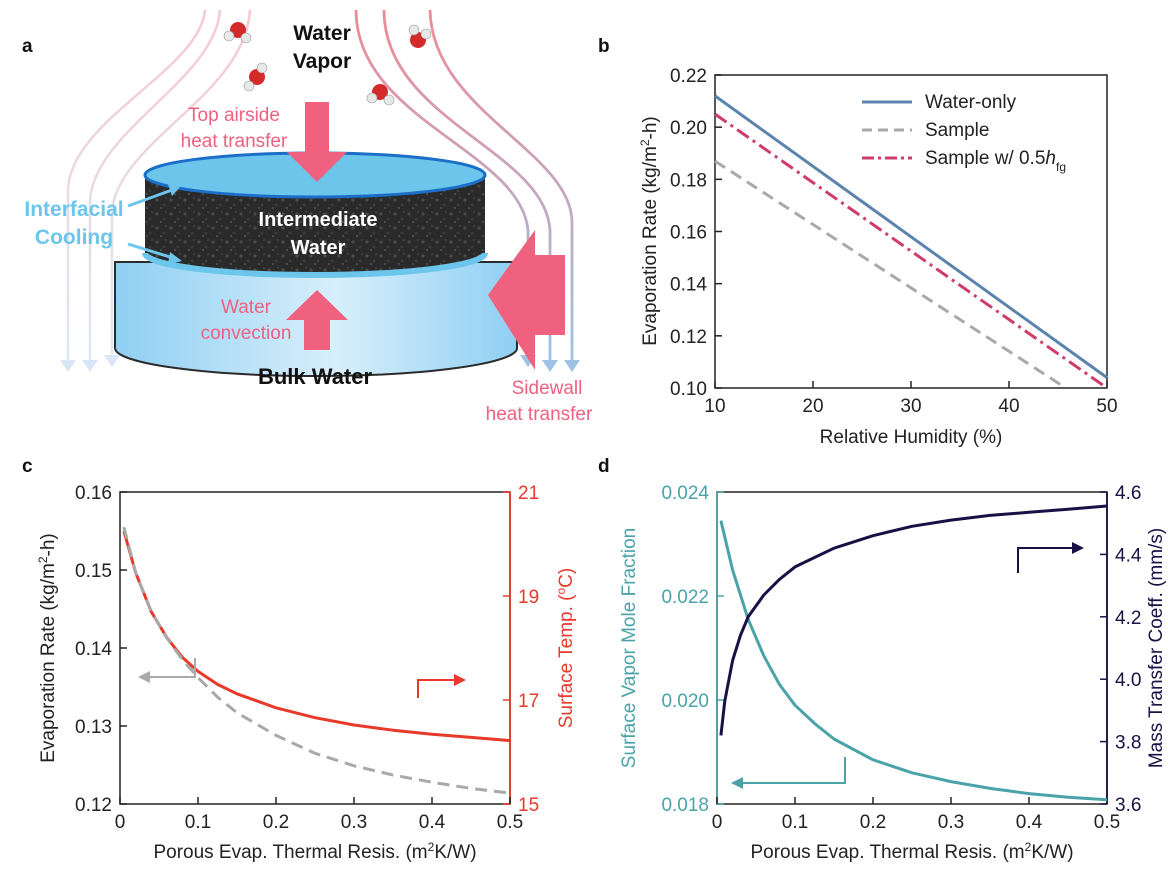 The height and width of the screenshot is (870, 1168). I want to click on panel-d-x-axis-label: Porous Evap. Thermal Resis. (m2K/W), so click(911, 851).